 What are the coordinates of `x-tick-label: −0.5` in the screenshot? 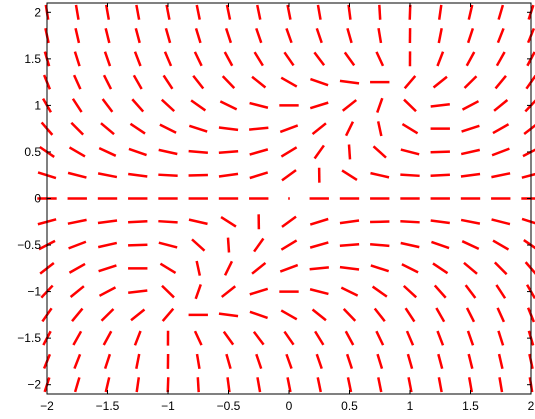 It's located at (229, 406).